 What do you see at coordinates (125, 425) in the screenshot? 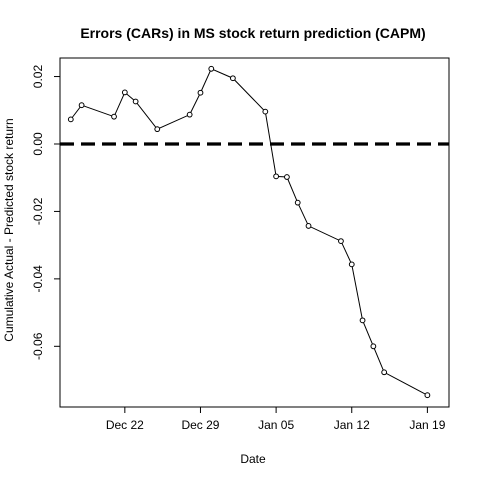
I see `x-tick-label: Dec 22` at bounding box center [125, 425].